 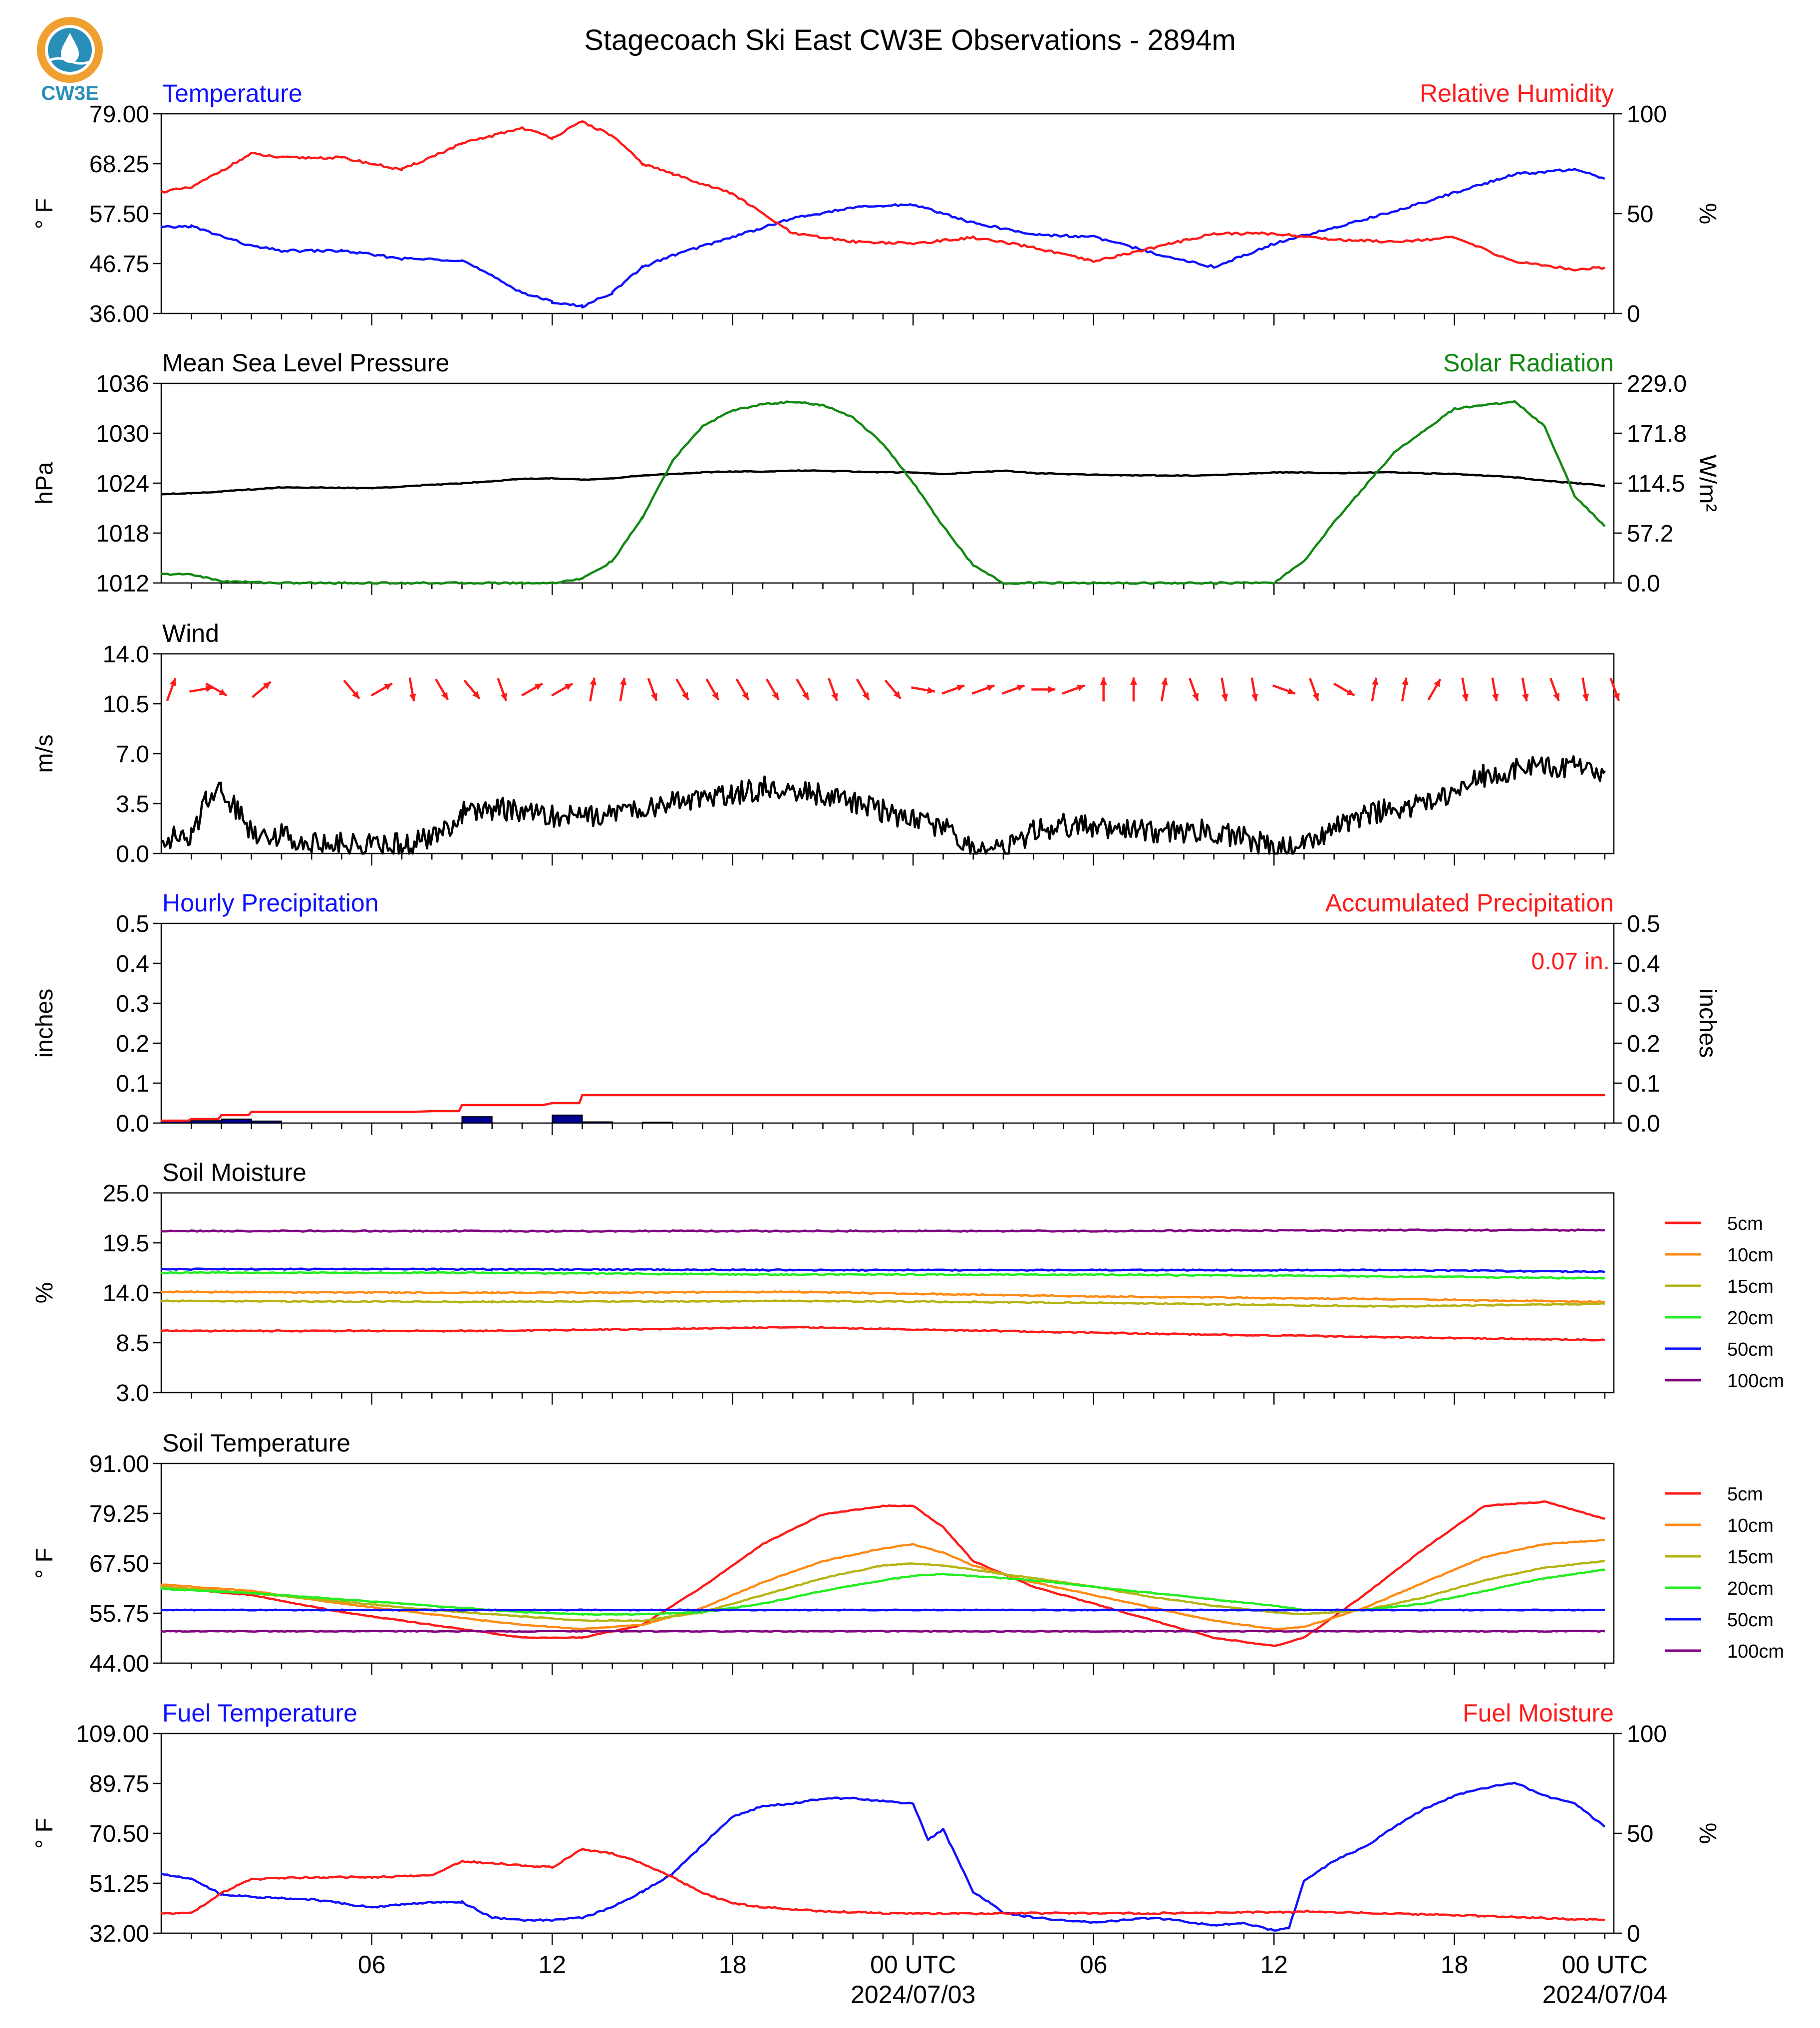 I want to click on x-date-label: 2024/07/03, so click(x=913, y=1995).